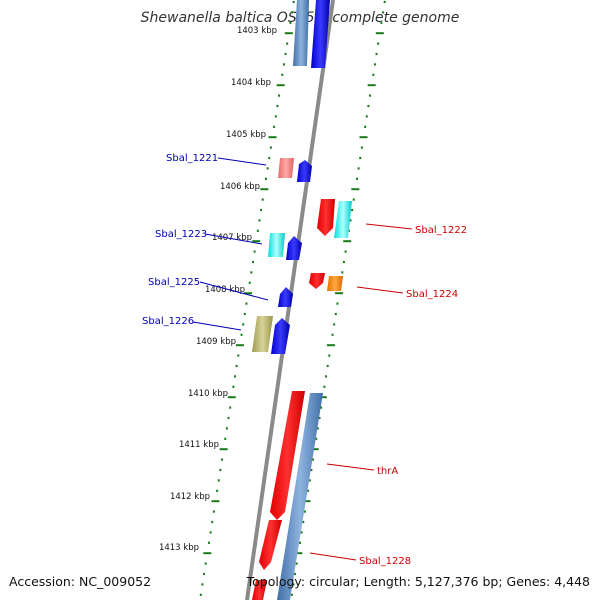 The width and height of the screenshot is (600, 600). I want to click on gene-label-sbal-1223: Sbal_1223, so click(181, 234).